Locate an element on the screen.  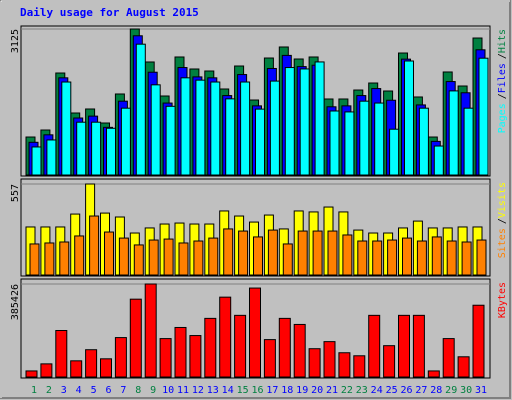
x-tick-label: 3 is located at coordinates (64, 390).